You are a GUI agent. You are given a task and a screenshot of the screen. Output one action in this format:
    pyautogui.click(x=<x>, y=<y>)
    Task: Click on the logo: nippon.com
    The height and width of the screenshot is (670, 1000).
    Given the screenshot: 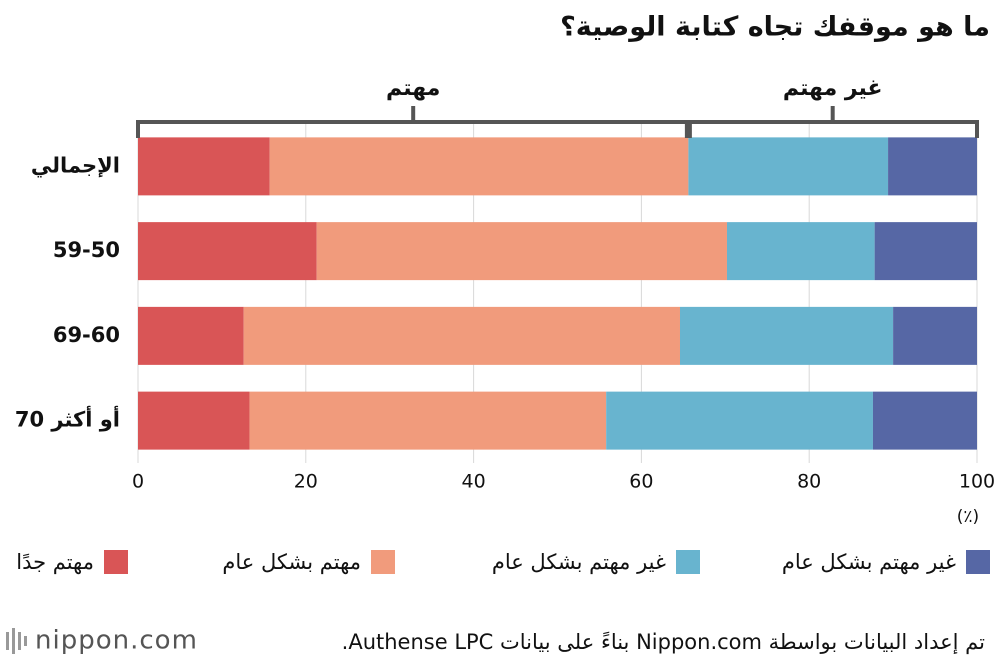 What is the action you would take?
    pyautogui.click(x=116, y=641)
    